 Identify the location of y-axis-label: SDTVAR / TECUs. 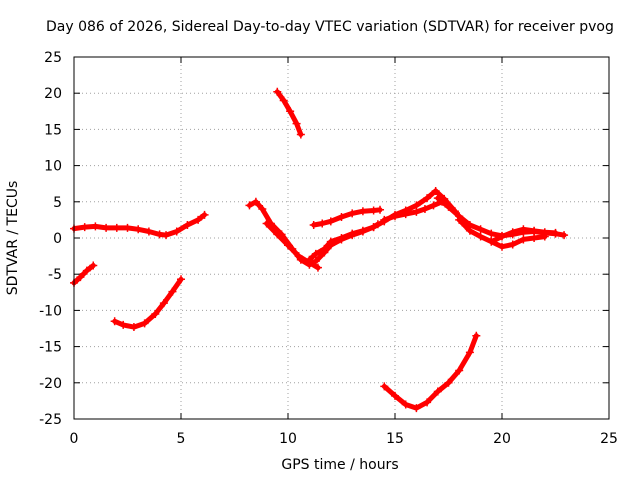
(13, 238).